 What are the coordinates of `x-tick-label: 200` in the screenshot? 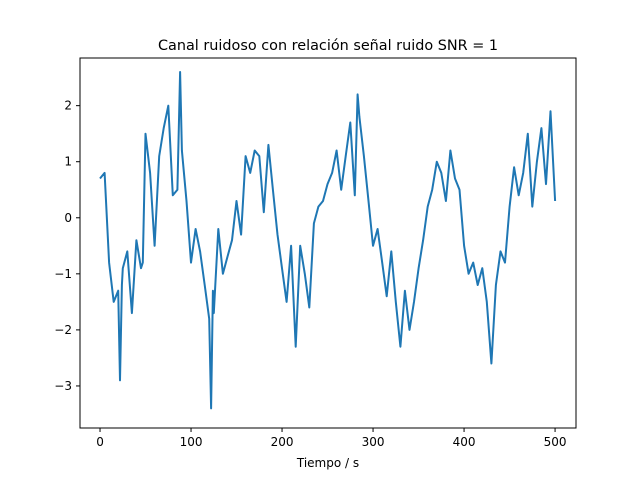 It's located at (282, 442).